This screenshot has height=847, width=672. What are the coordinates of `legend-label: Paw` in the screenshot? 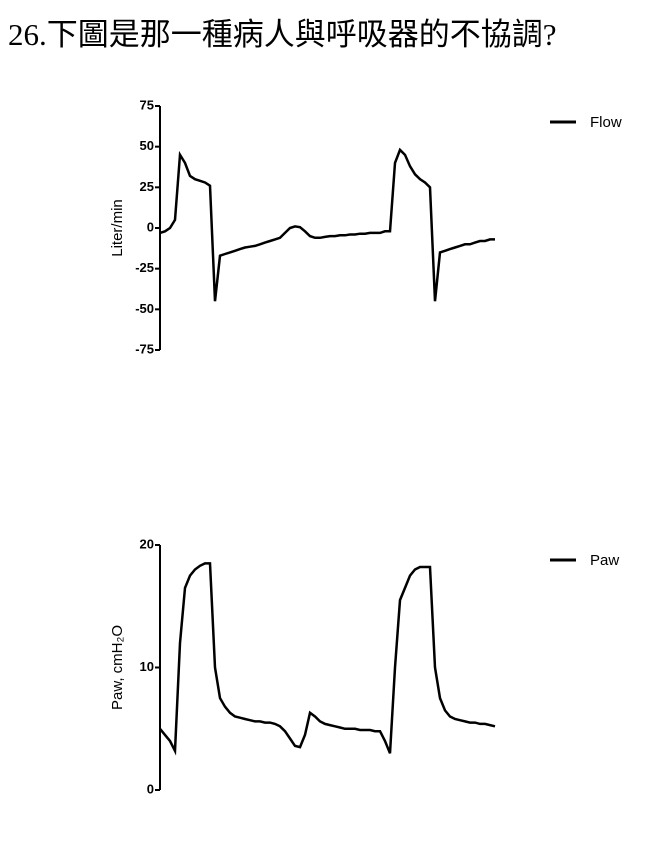 It's located at (604, 560).